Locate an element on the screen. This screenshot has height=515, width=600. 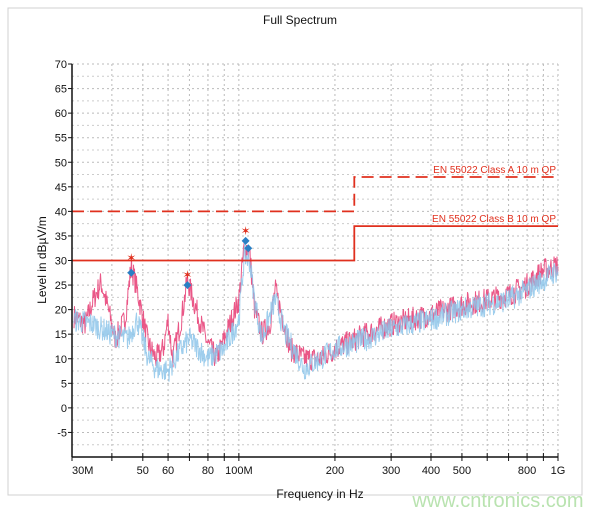
x-tick-label: 300 is located at coordinates (391, 471).